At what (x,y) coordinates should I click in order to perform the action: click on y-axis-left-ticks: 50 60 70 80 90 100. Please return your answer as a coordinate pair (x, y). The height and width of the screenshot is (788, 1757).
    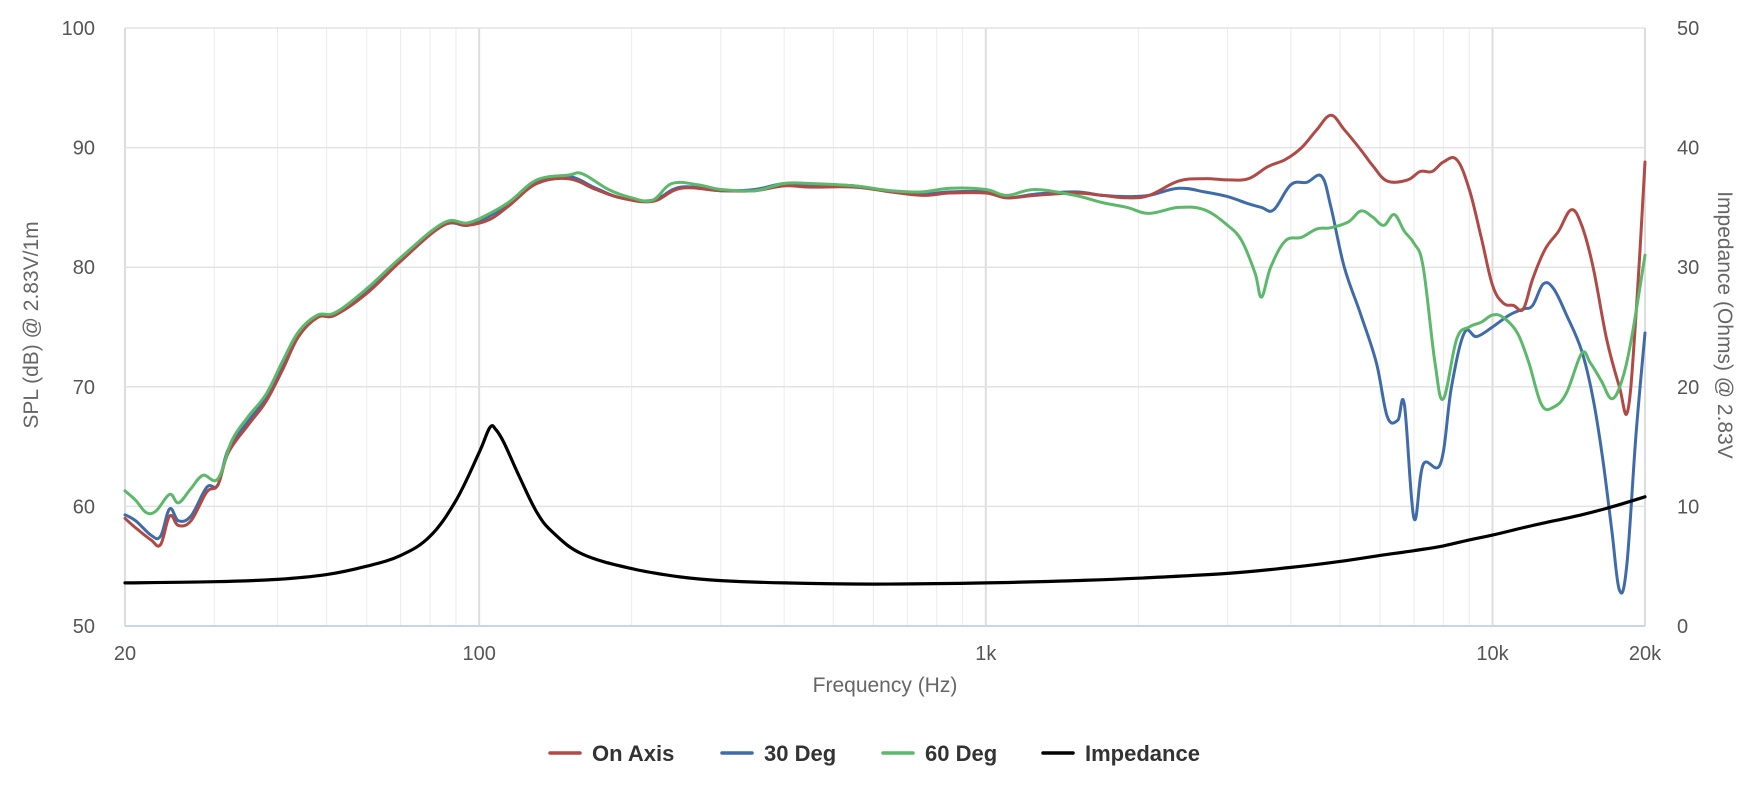
    Looking at the image, I should click on (78, 328).